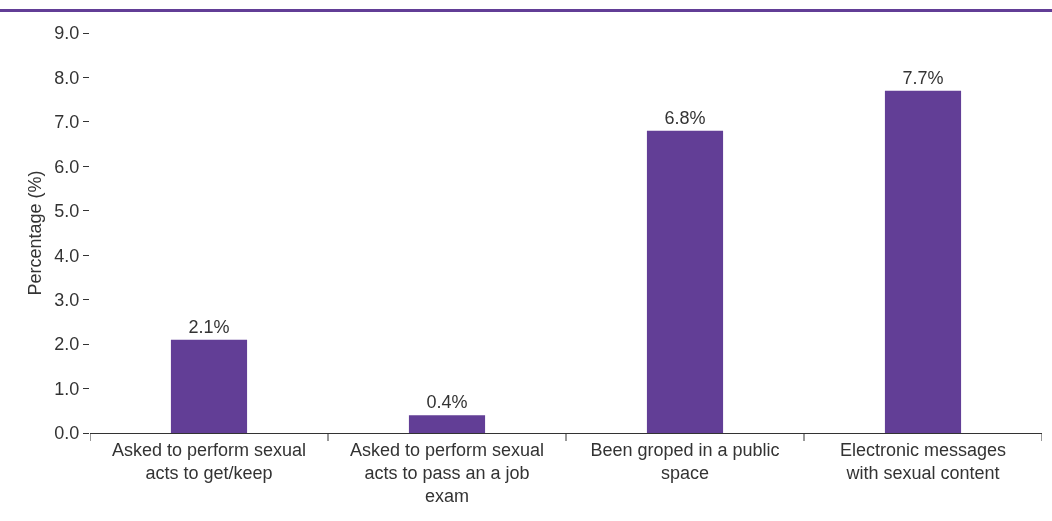 This screenshot has height=521, width=1052. I want to click on y-tick-label: 9.0, so click(67, 33).